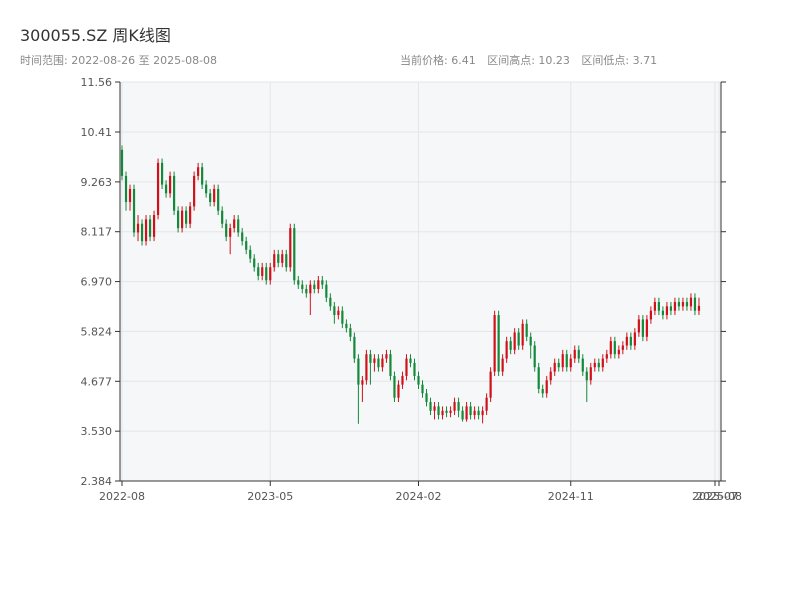  What do you see at coordinates (419, 496) in the screenshot?
I see `x-tick-label: 2024-02` at bounding box center [419, 496].